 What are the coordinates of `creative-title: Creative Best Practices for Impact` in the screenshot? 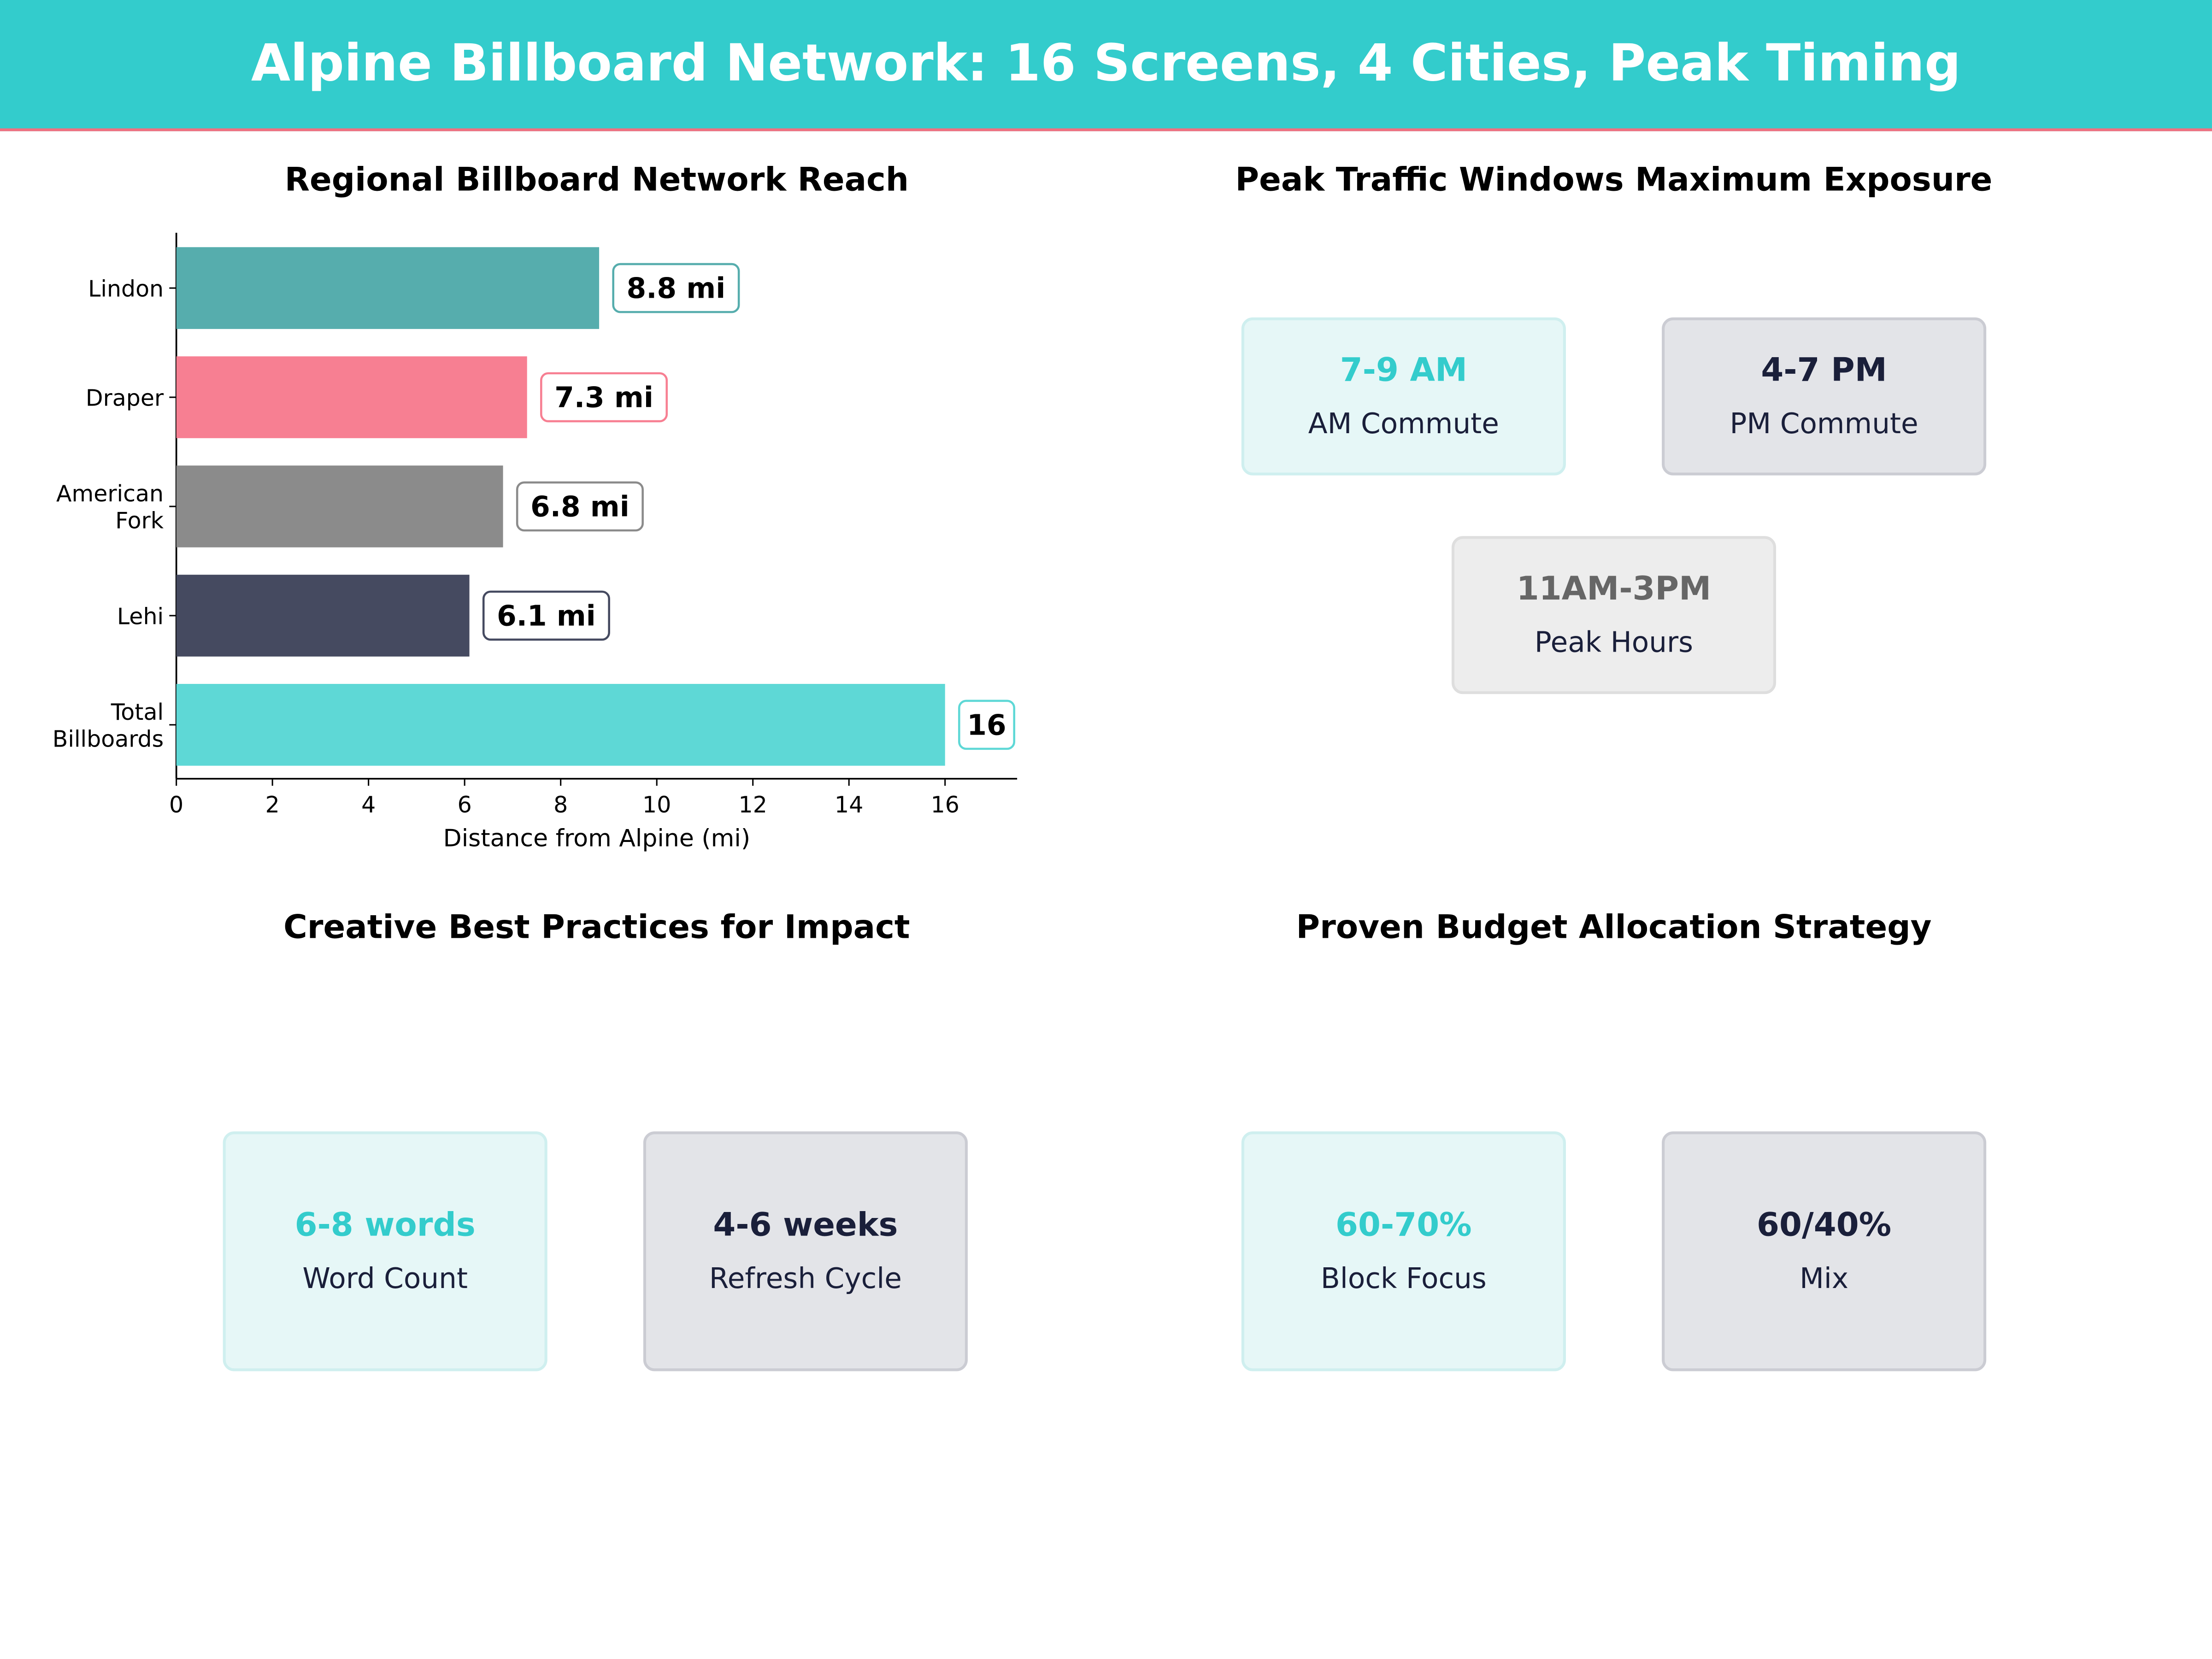 It's located at (596, 928).